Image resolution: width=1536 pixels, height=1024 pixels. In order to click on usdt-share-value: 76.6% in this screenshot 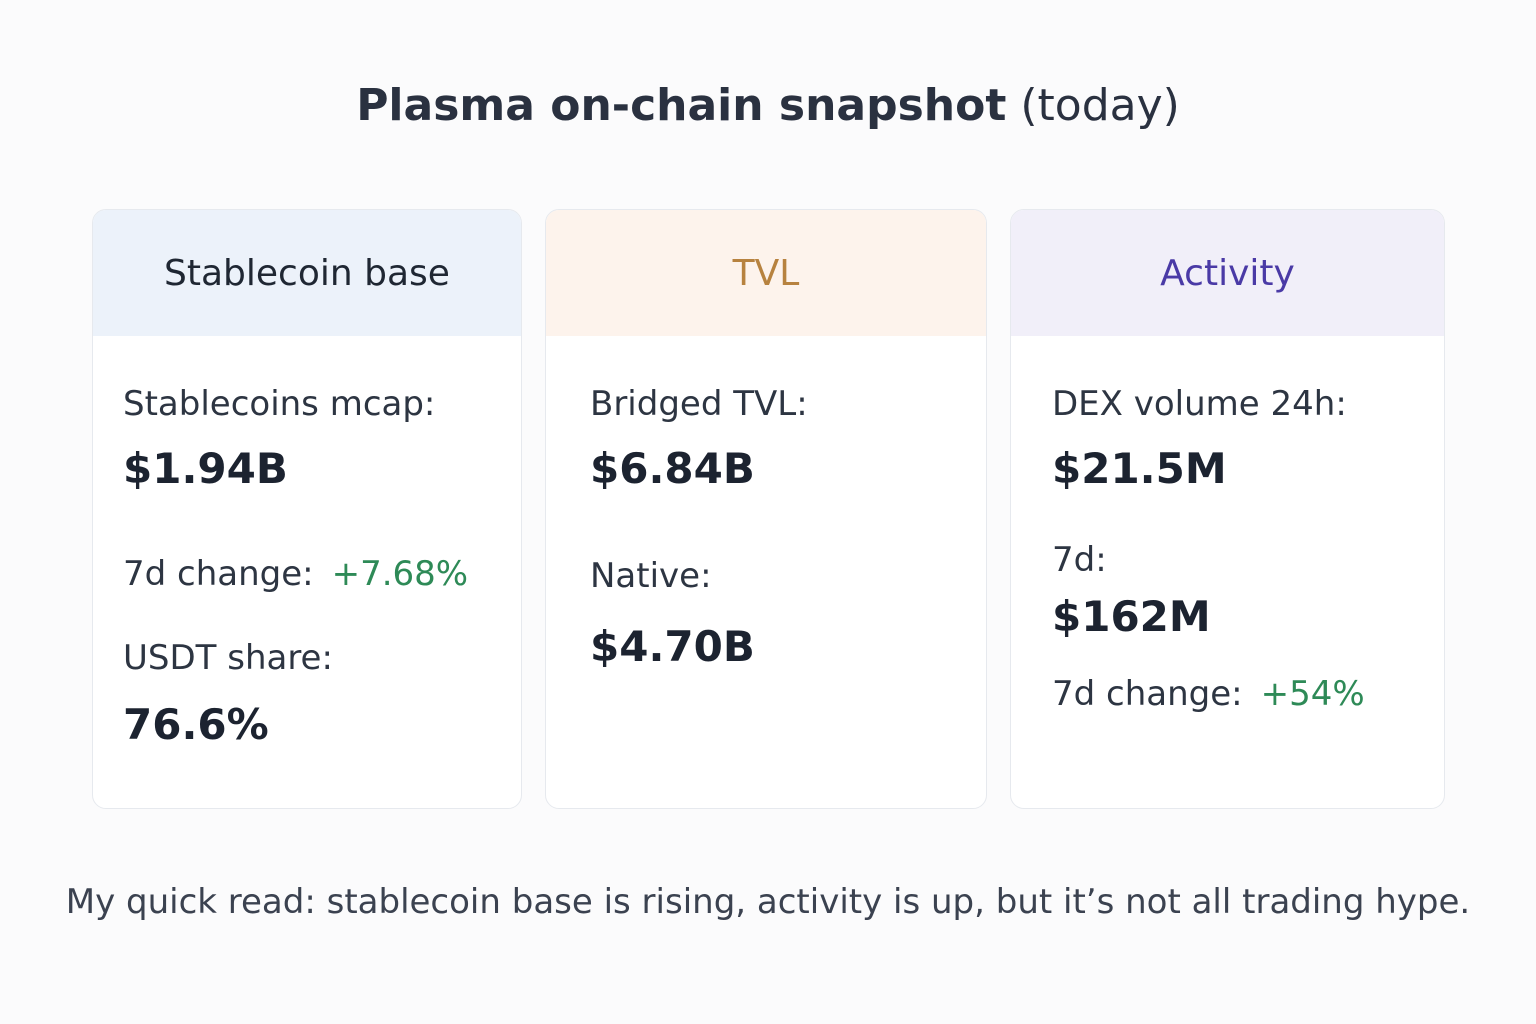, I will do `click(196, 724)`.